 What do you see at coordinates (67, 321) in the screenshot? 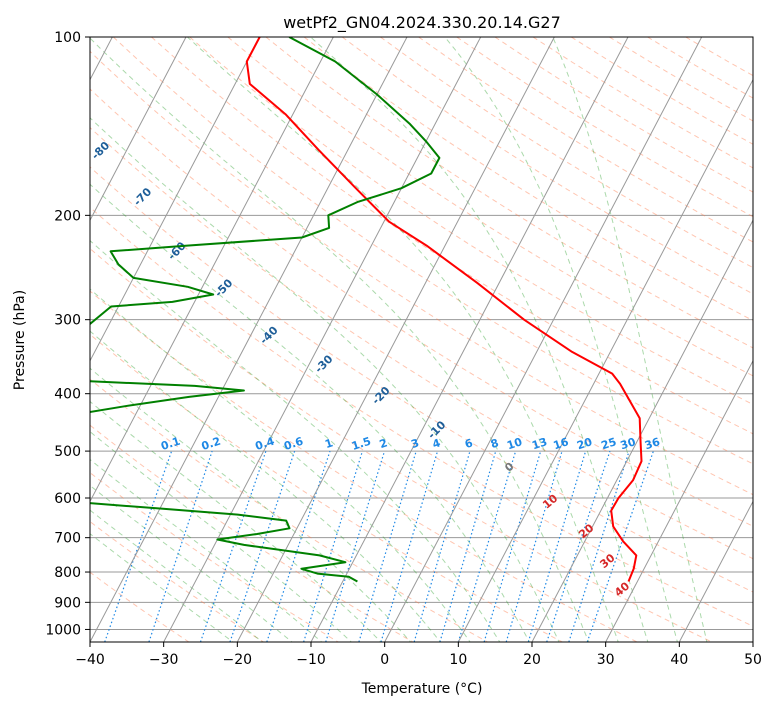
I see `y-tick-label: 300` at bounding box center [67, 321].